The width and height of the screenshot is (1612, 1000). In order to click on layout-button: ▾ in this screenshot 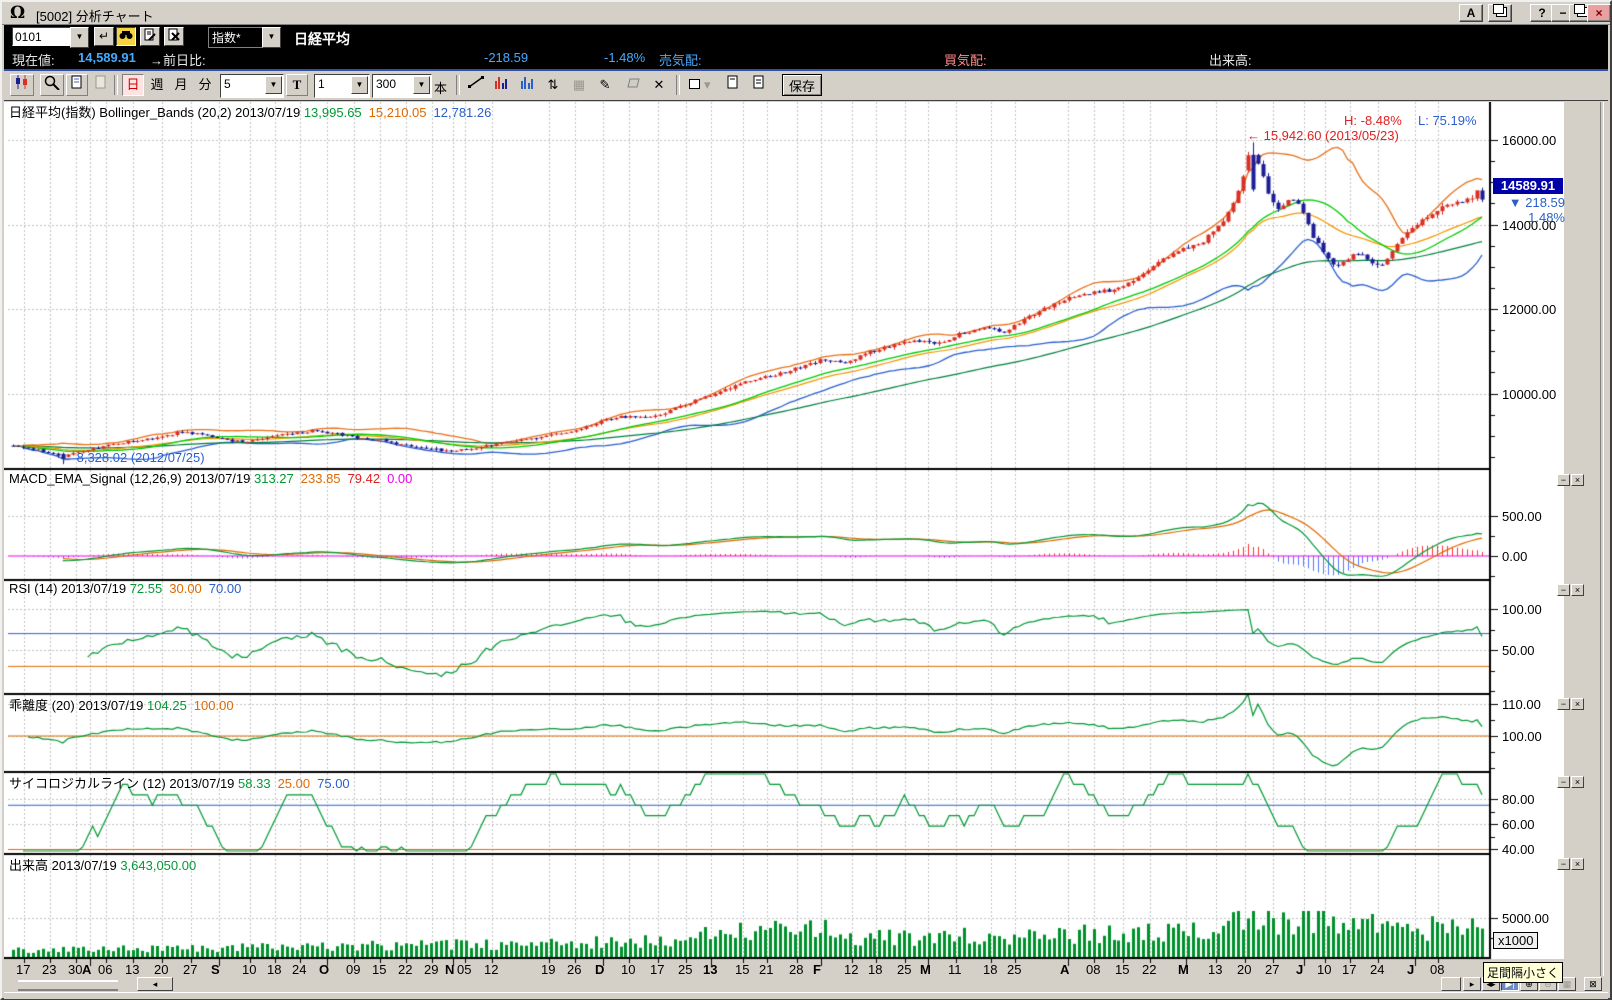, I will do `click(700, 85)`.